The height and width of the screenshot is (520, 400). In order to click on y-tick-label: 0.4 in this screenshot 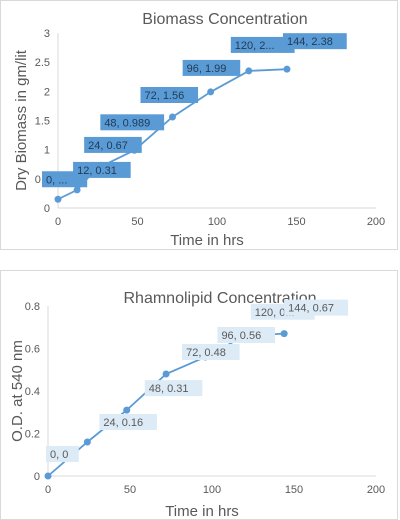, I will do `click(32, 392)`.